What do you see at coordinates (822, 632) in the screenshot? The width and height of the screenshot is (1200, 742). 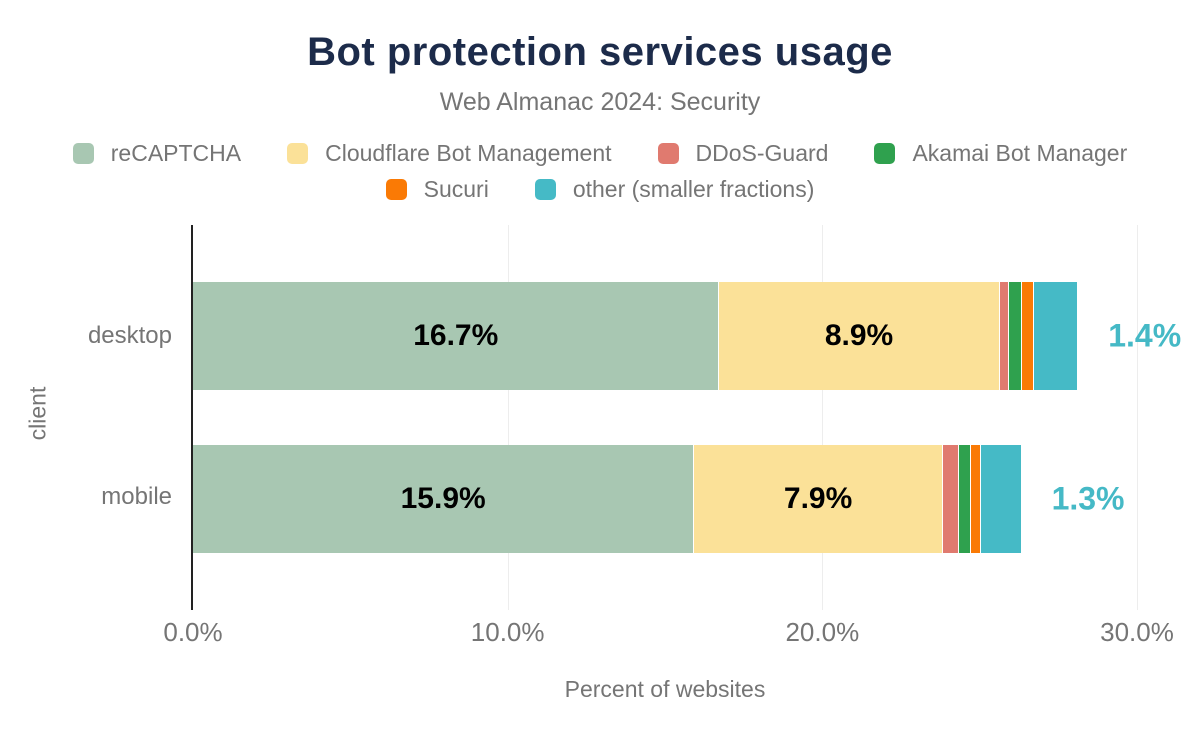 I see `x-tick-label: 20.0%` at bounding box center [822, 632].